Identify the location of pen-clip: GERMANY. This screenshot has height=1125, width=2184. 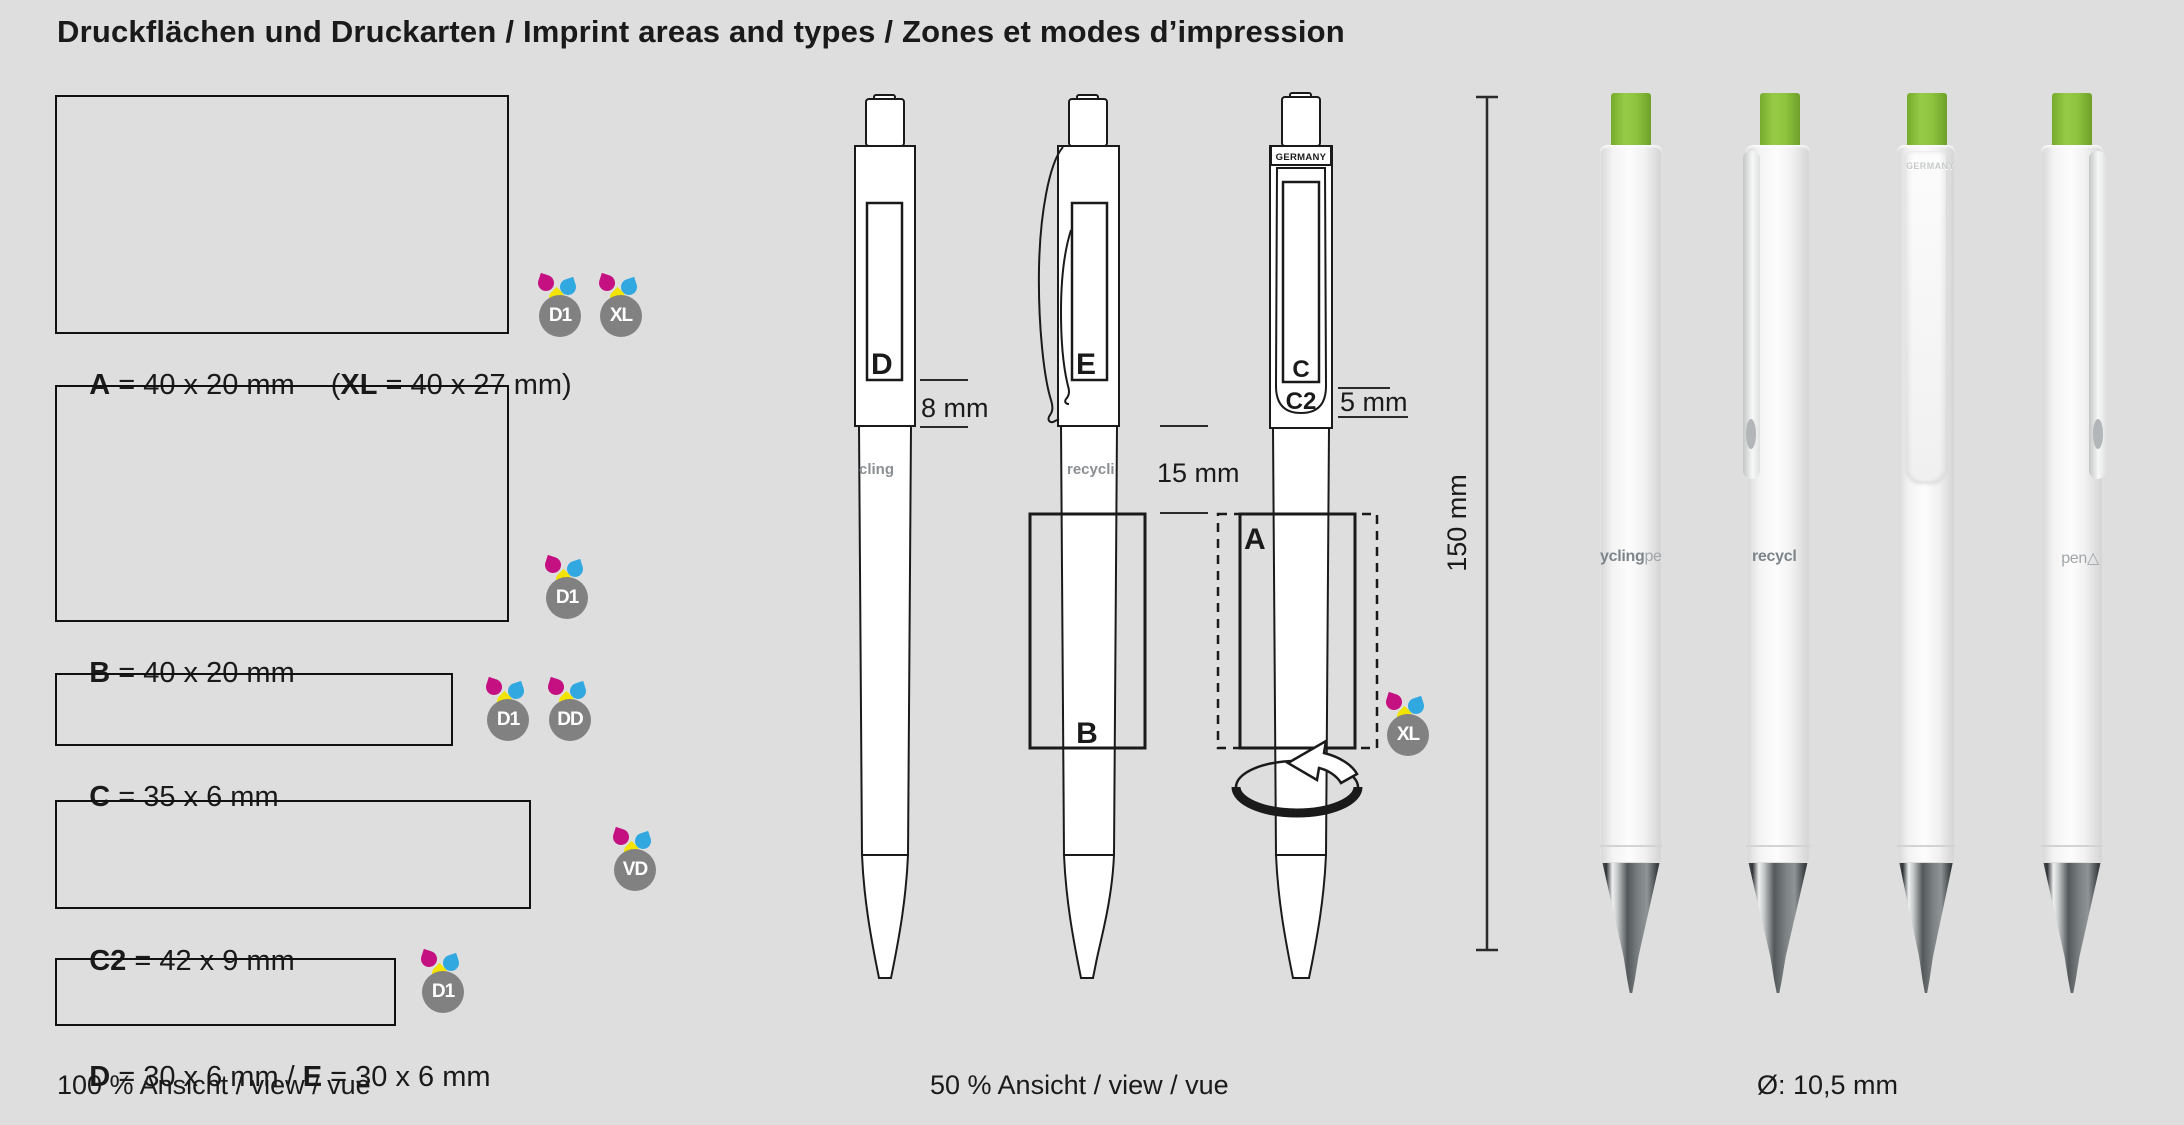
(1930, 317).